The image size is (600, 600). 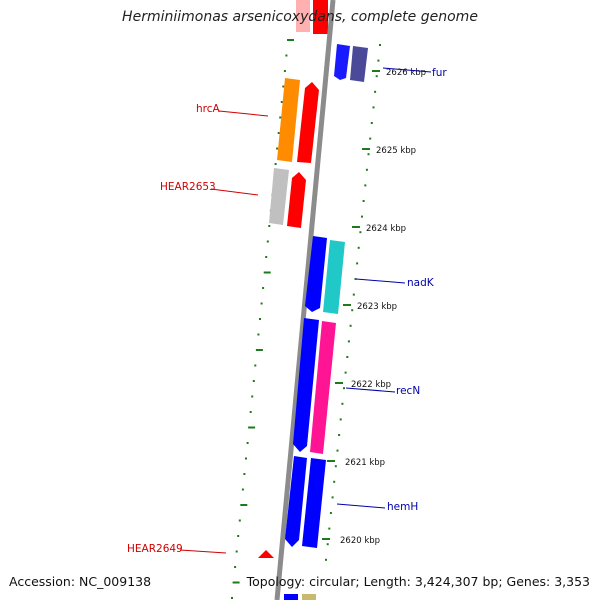 What do you see at coordinates (300, 597) in the screenshot?
I see `bottom-partial-features` at bounding box center [300, 597].